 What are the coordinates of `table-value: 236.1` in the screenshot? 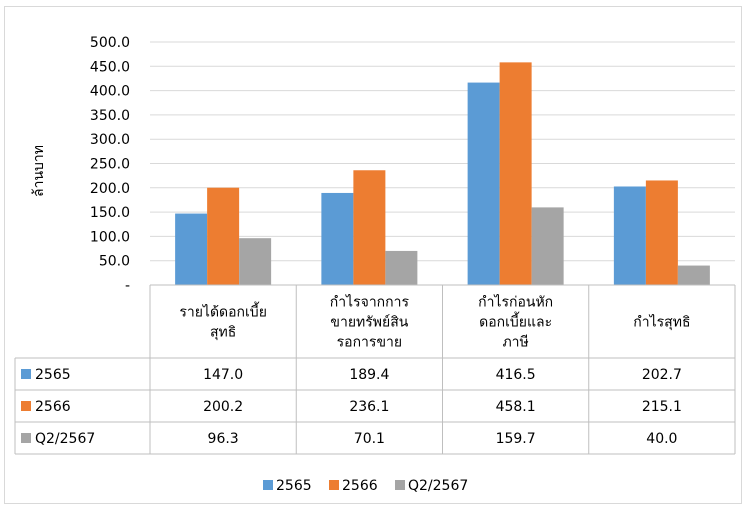 It's located at (369, 407).